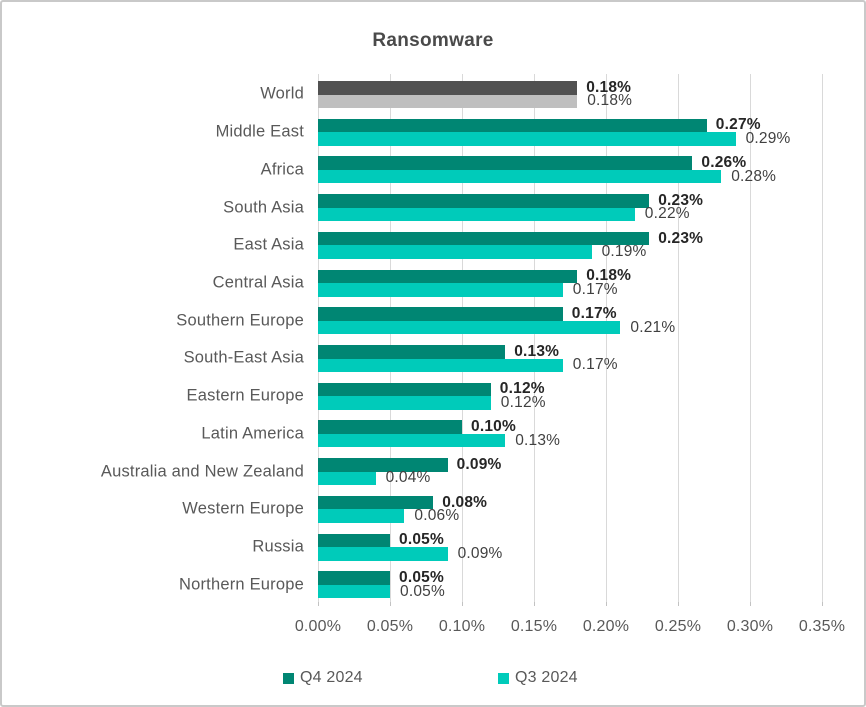  Describe the element at coordinates (288, 678) in the screenshot. I see `legend-swatch-q4-2024` at that location.